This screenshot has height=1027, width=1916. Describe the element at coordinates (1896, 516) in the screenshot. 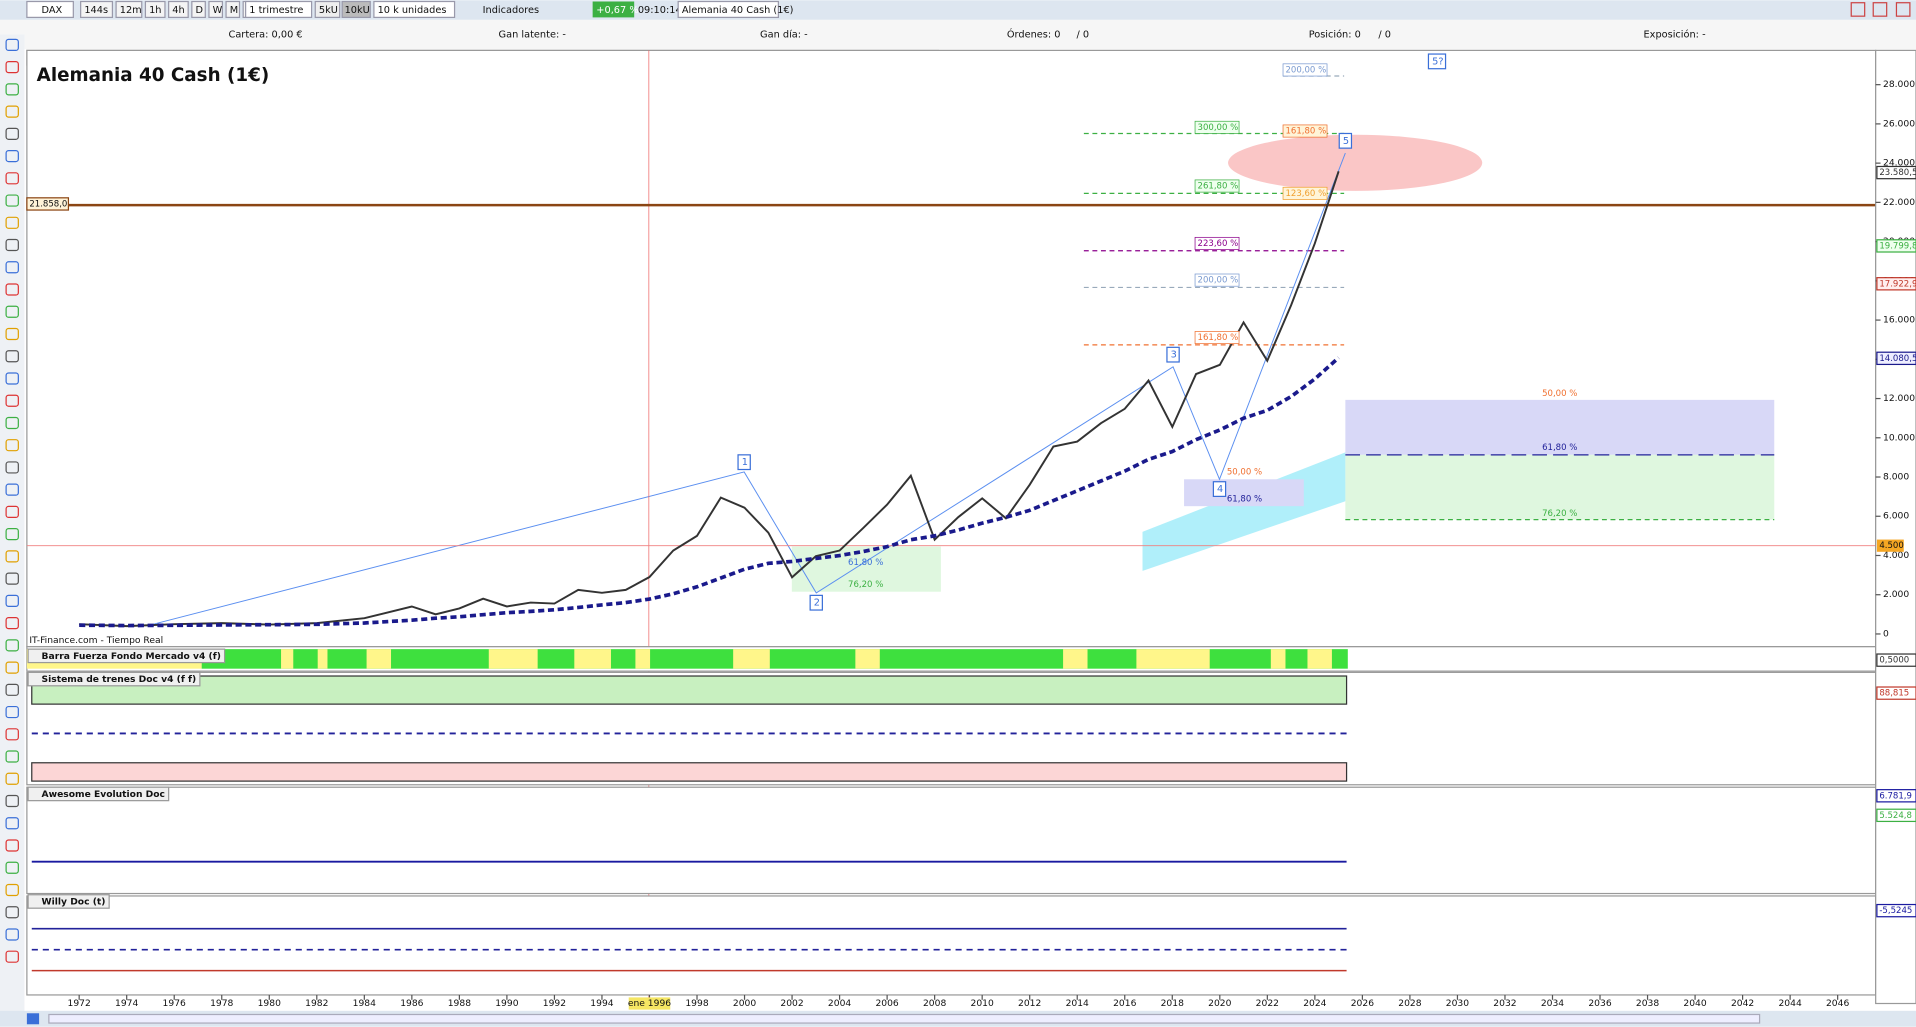

I see `y-tick-label: 6.000` at that location.